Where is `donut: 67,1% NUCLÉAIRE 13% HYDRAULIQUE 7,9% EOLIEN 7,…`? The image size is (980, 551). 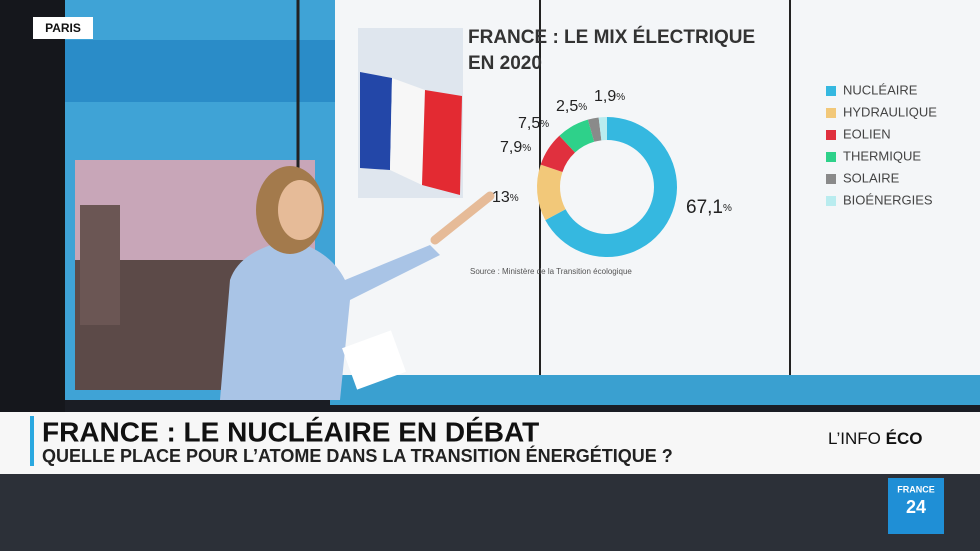
donut: 67,1% NUCLÉAIRE 13% HYDRAULIQUE 7,9% EOLIEN 7,… is located at coordinates (714, 169).